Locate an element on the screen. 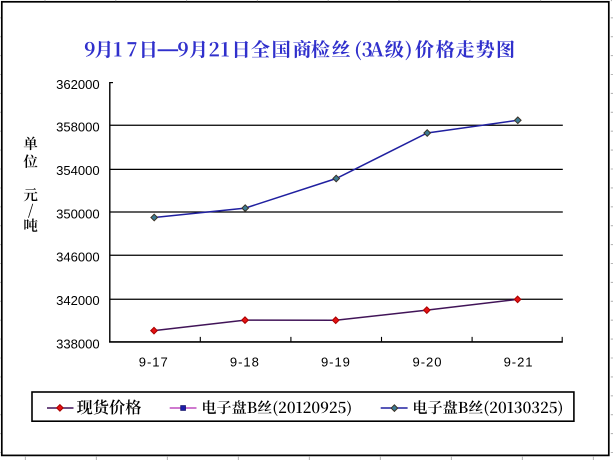  svg-text: 350000 is located at coordinates (78, 213).